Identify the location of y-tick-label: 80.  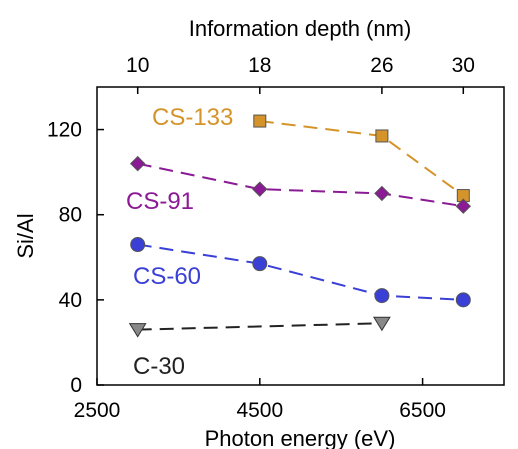
(70, 215).